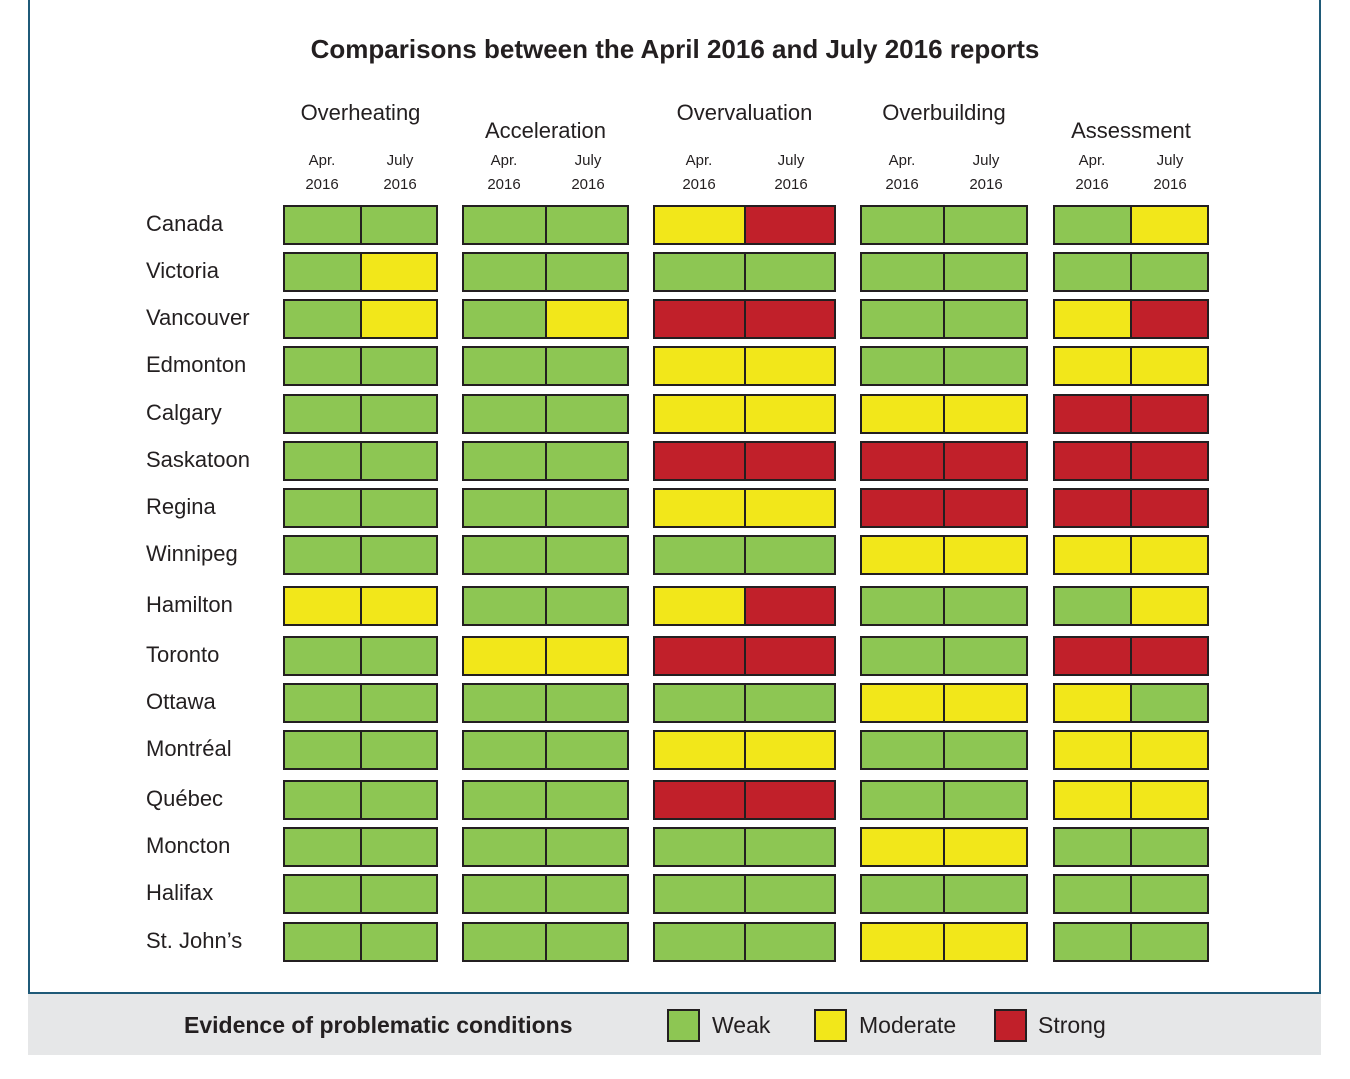 The image size is (1350, 1079). Describe the element at coordinates (183, 654) in the screenshot. I see `row-label: Toronto` at that location.